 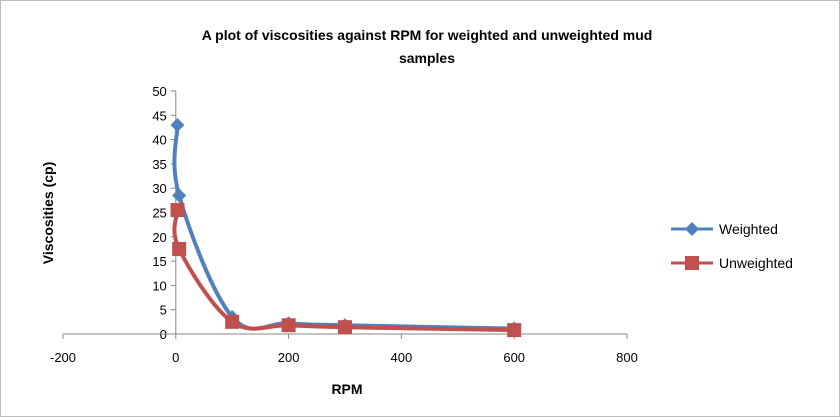 What do you see at coordinates (159, 115) in the screenshot?
I see `y-tick-label: 45` at bounding box center [159, 115].